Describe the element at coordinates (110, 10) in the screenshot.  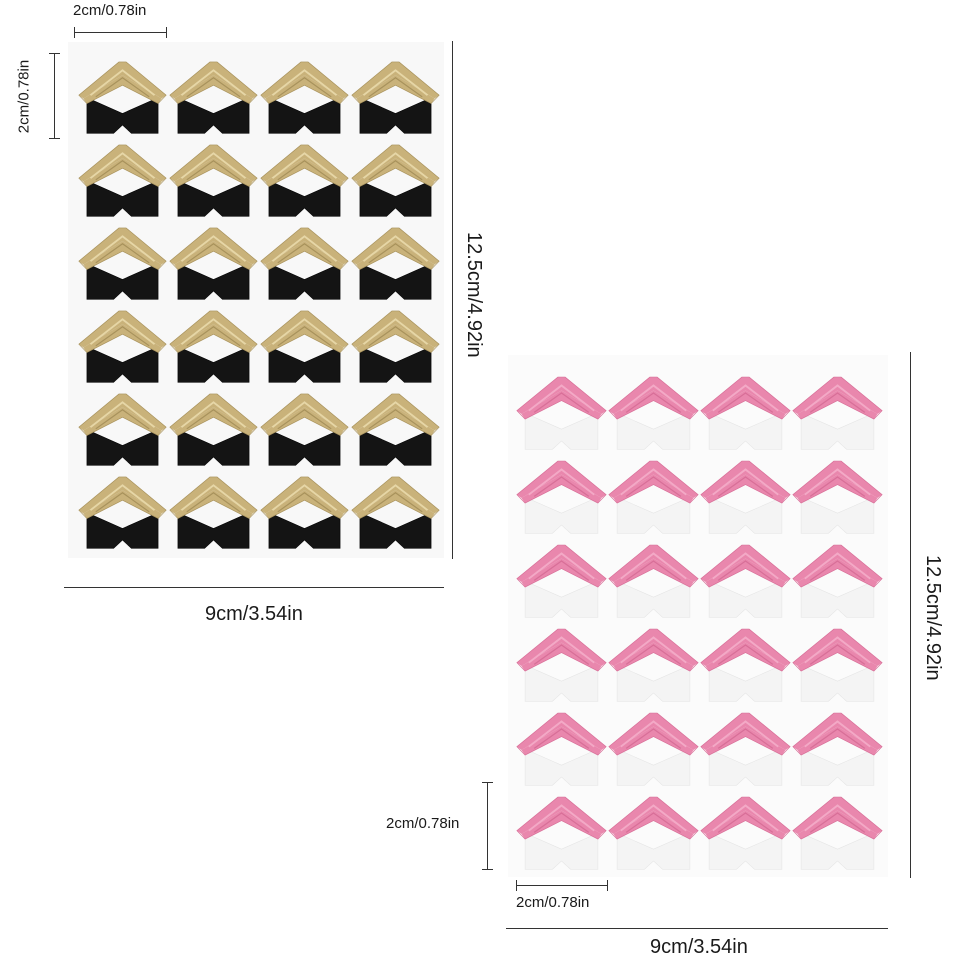
I see `gold-corner-width-label: 2cm/0.78in` at that location.